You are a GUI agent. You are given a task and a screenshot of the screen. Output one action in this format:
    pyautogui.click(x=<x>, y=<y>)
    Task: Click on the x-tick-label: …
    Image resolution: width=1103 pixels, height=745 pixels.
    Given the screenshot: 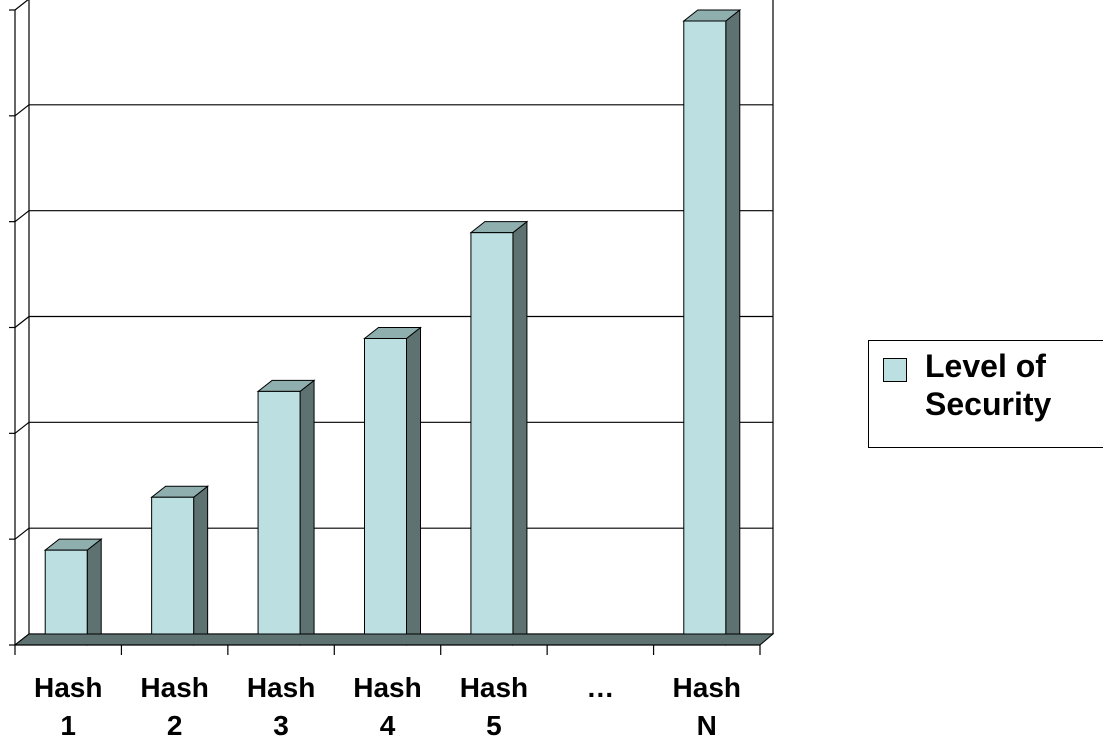 What is the action you would take?
    pyautogui.click(x=600, y=687)
    